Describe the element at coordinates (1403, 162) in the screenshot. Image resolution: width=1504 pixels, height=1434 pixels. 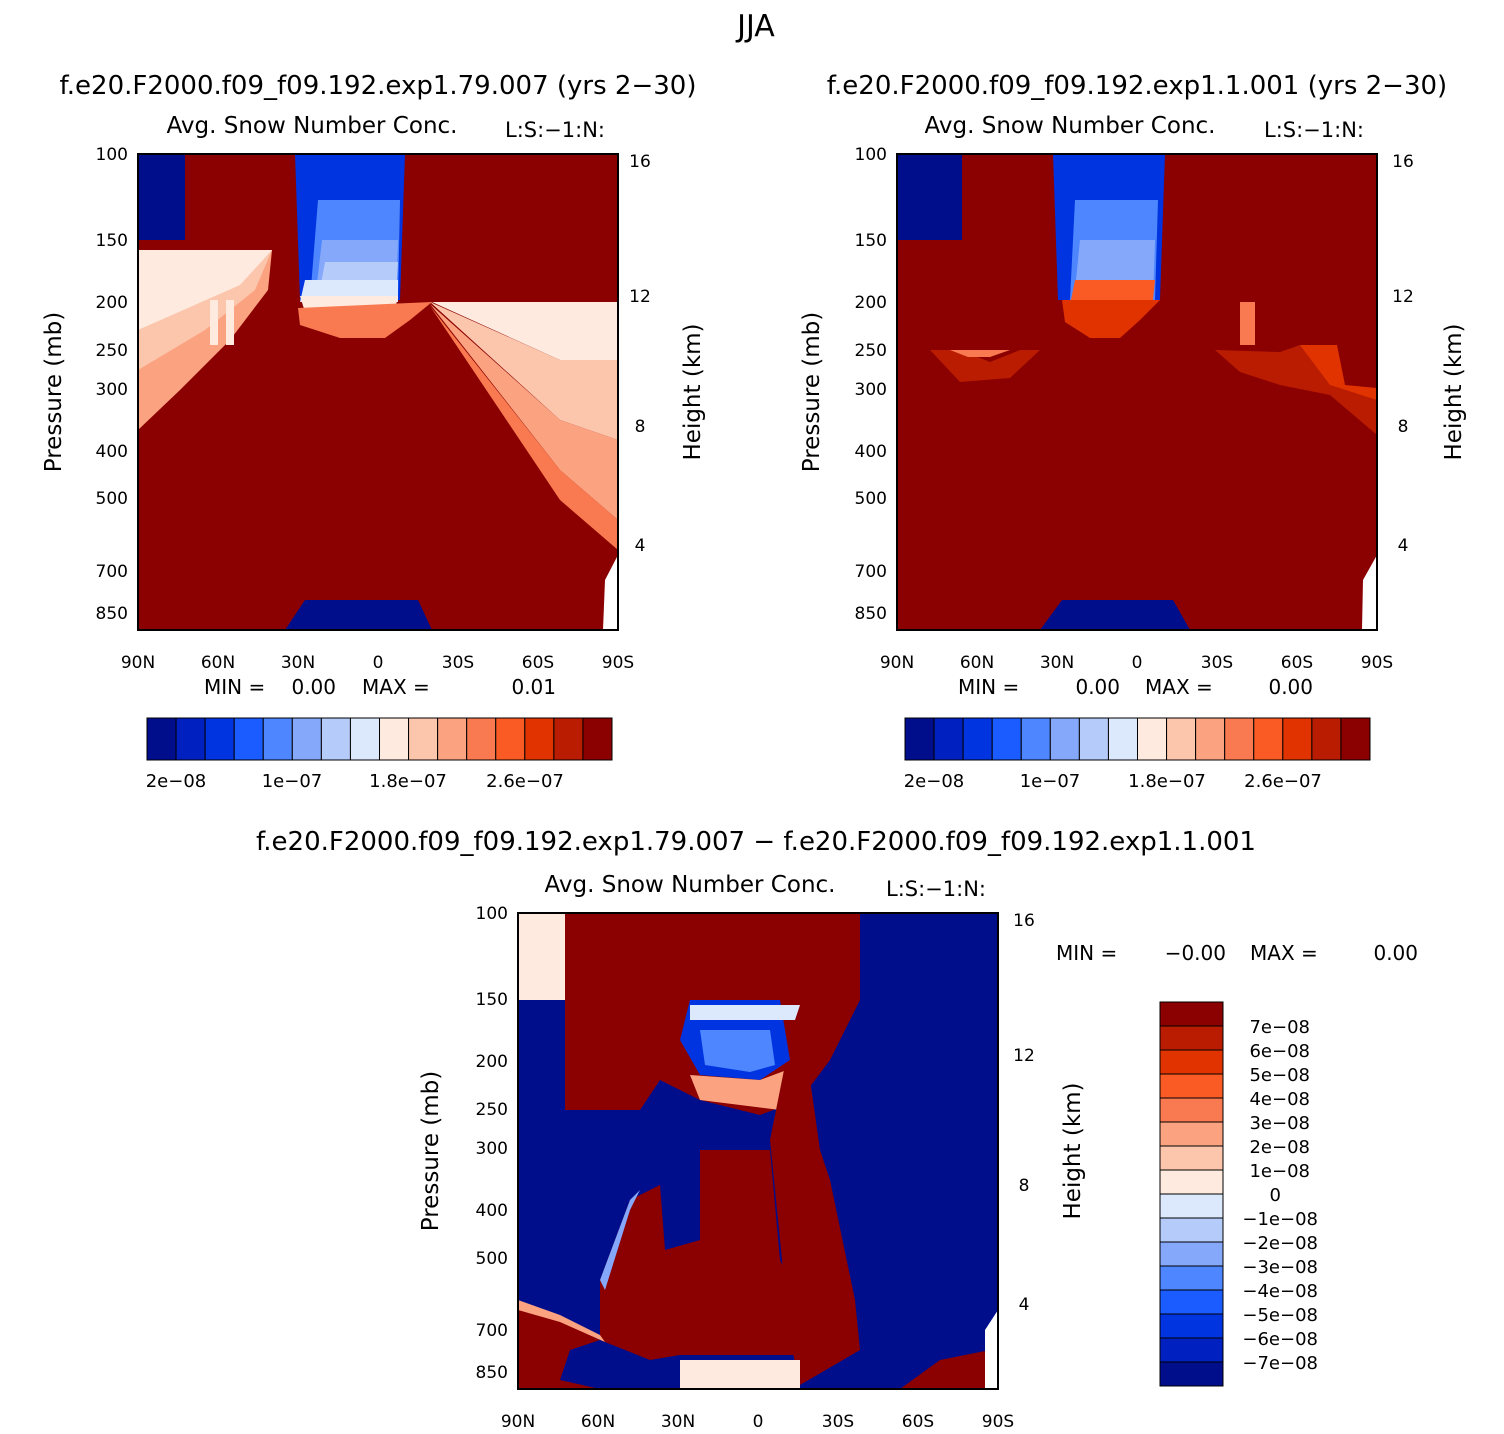
I see `height-tick-label: 16` at that location.